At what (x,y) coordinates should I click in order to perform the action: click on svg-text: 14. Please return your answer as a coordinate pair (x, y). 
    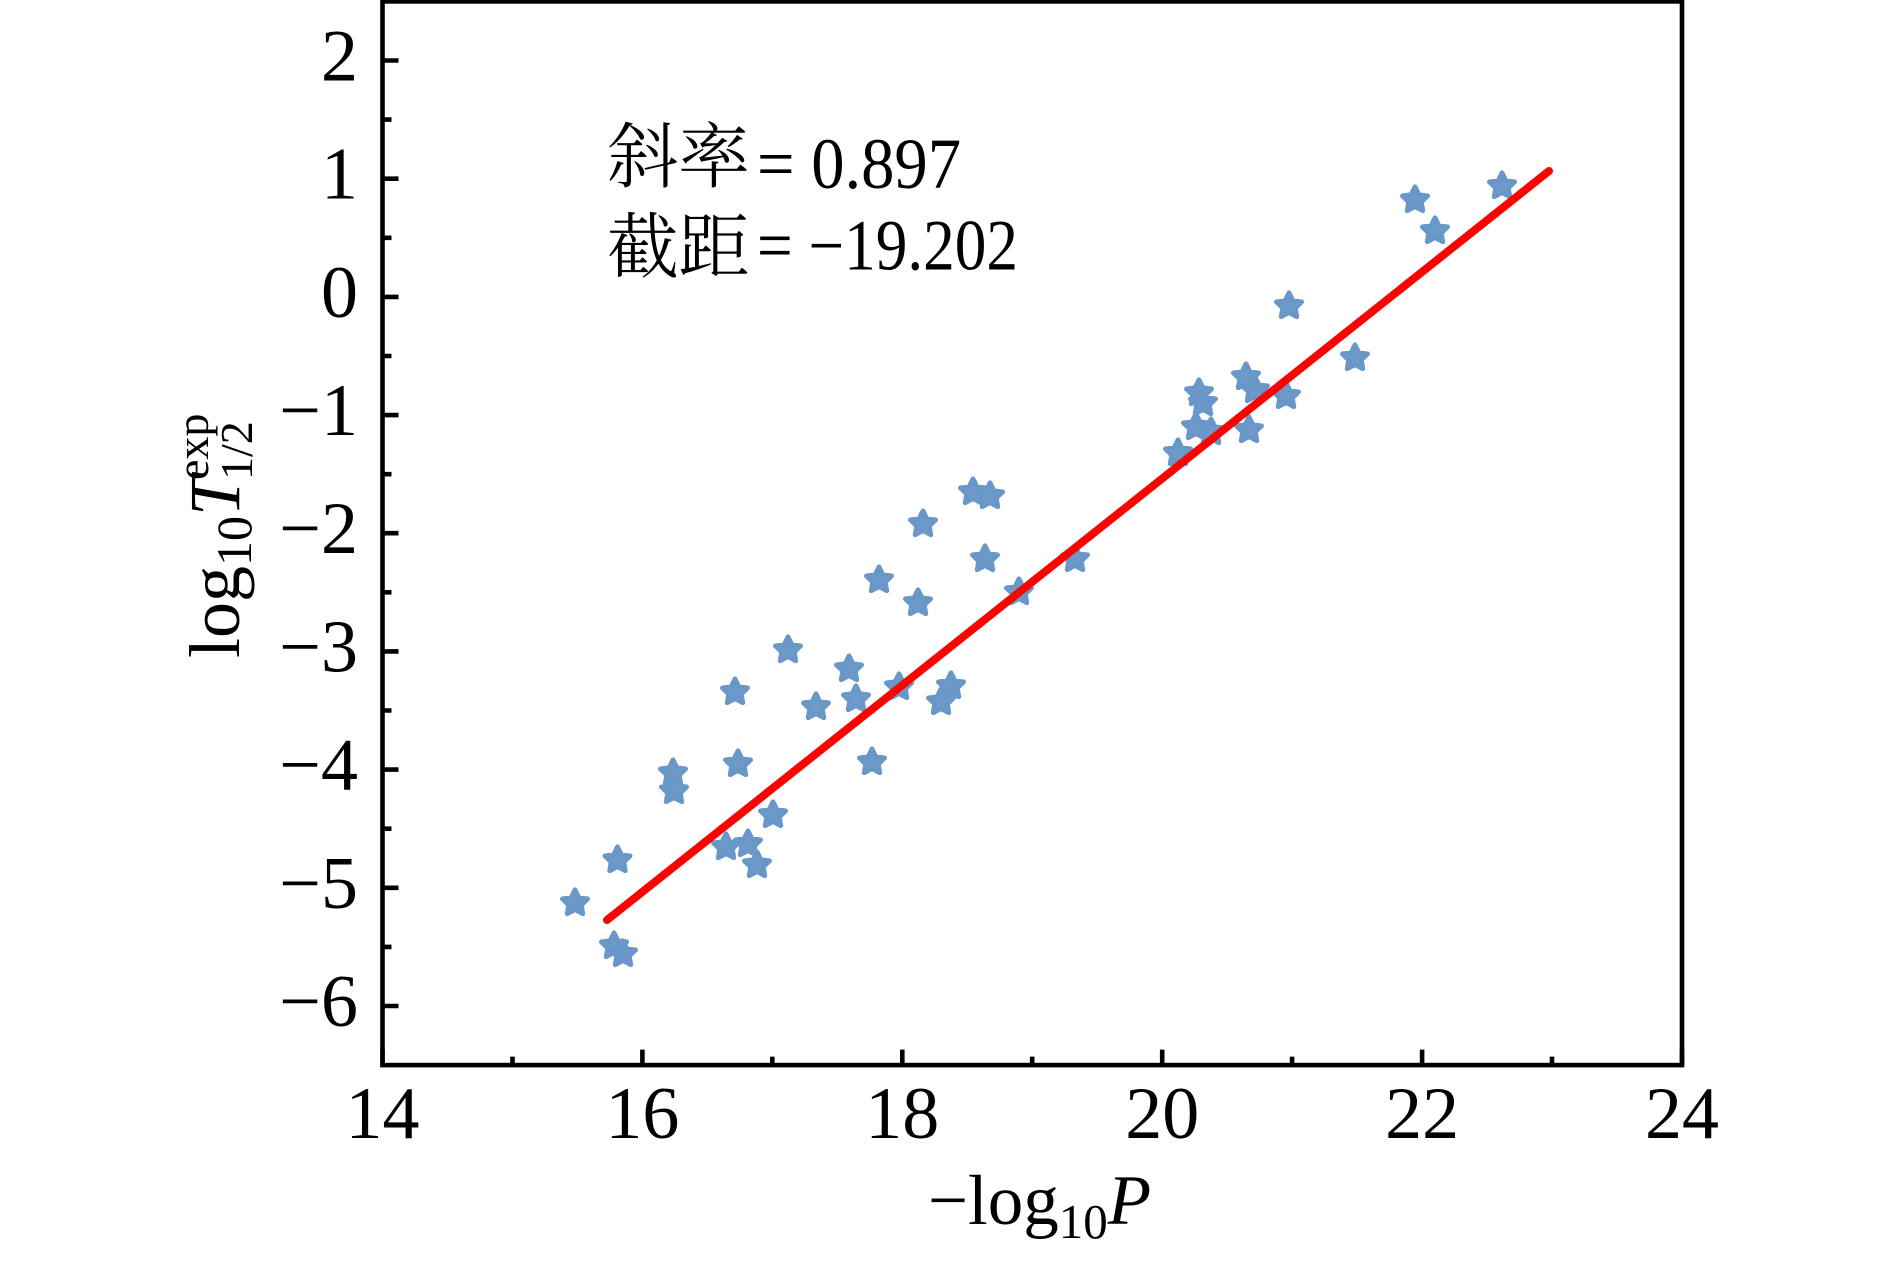
    Looking at the image, I should click on (383, 1114).